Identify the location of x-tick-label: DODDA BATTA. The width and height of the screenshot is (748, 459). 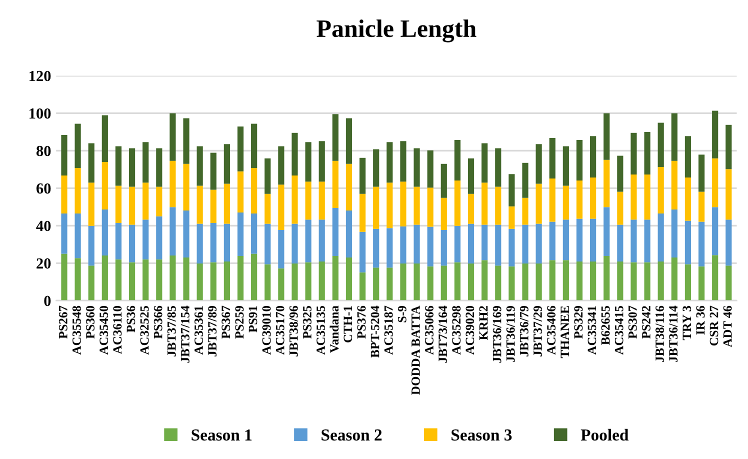
(416, 350).